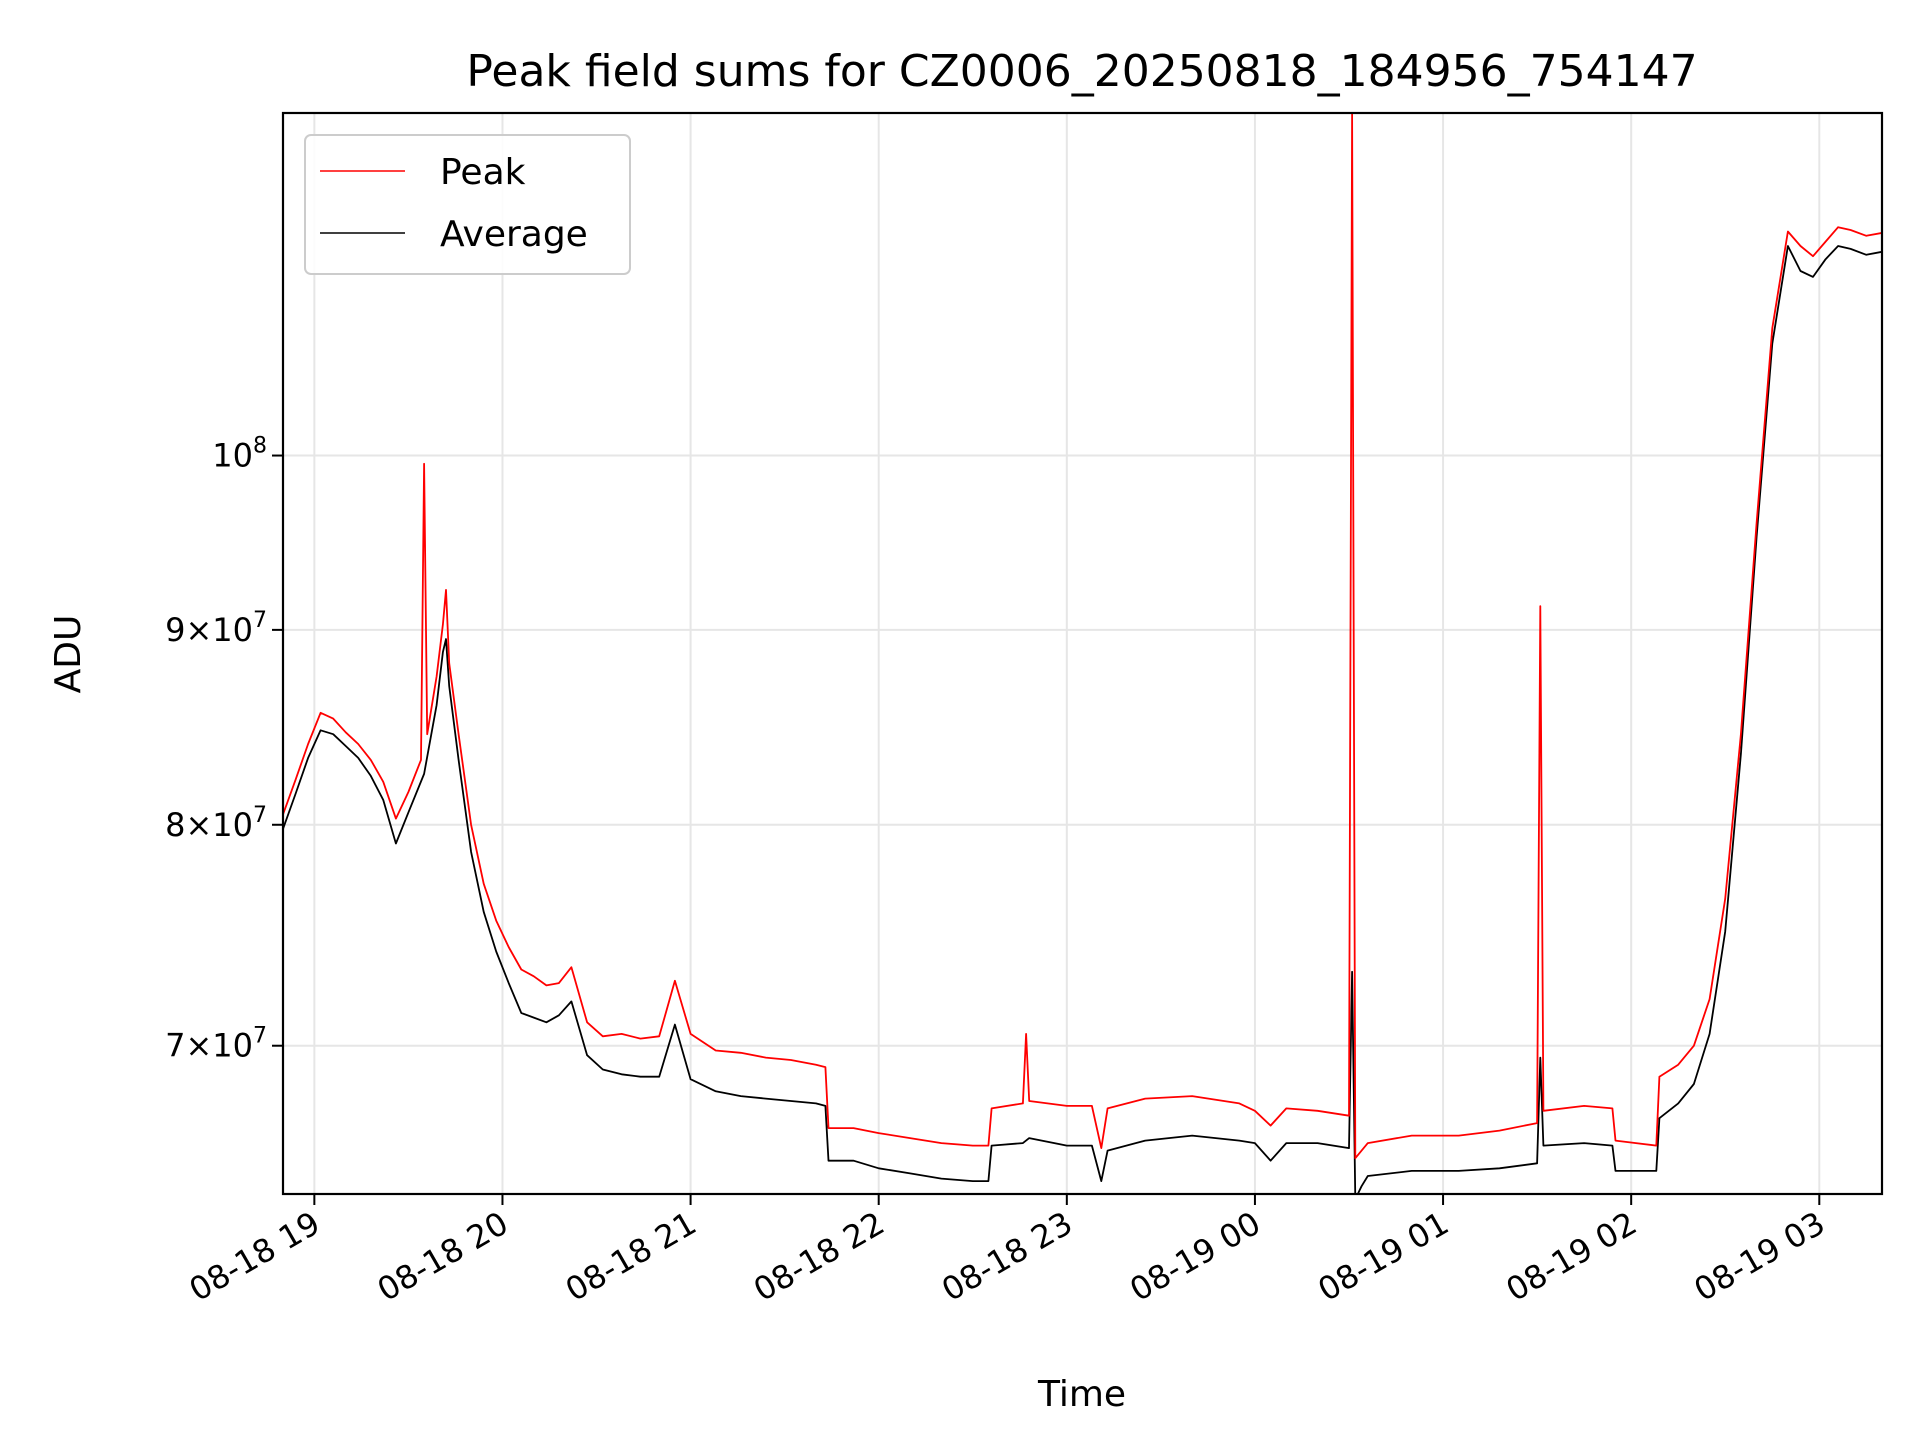 This screenshot has width=1920, height=1440. Describe the element at coordinates (216, 628) in the screenshot. I see `y-tick-label: 9×107` at that location.